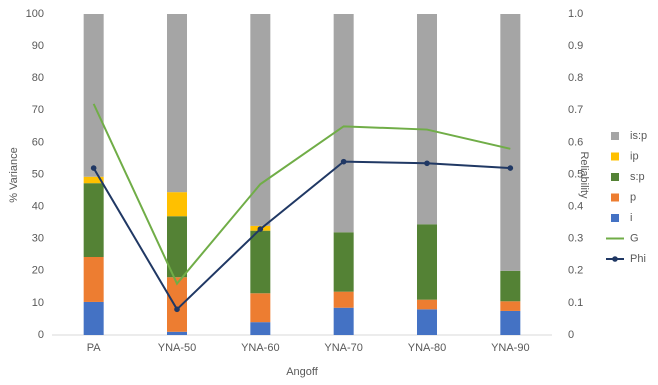  What do you see at coordinates (38, 303) in the screenshot?
I see `y-tick-label: 10` at bounding box center [38, 303].